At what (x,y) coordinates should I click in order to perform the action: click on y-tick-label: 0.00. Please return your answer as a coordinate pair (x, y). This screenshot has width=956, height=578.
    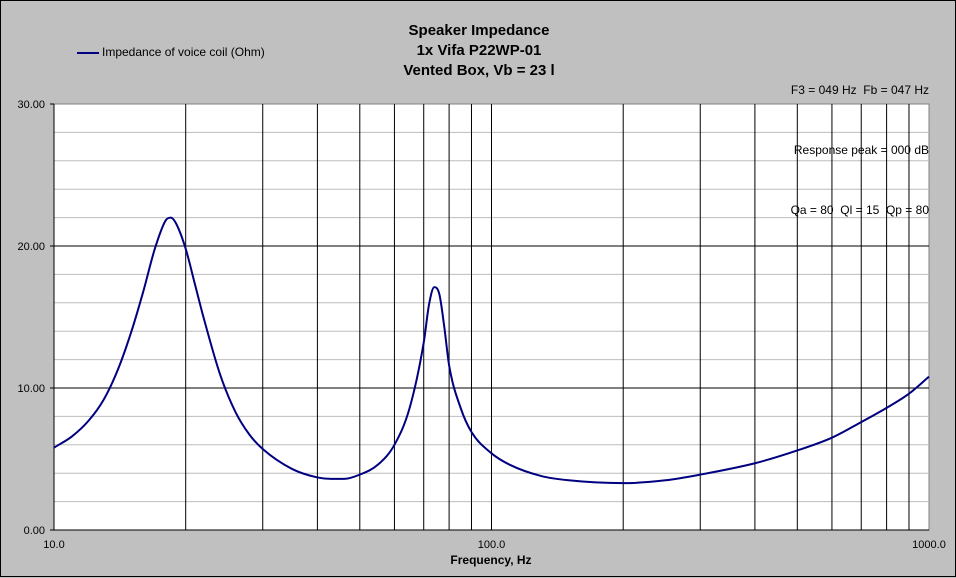
    Looking at the image, I should click on (34, 531).